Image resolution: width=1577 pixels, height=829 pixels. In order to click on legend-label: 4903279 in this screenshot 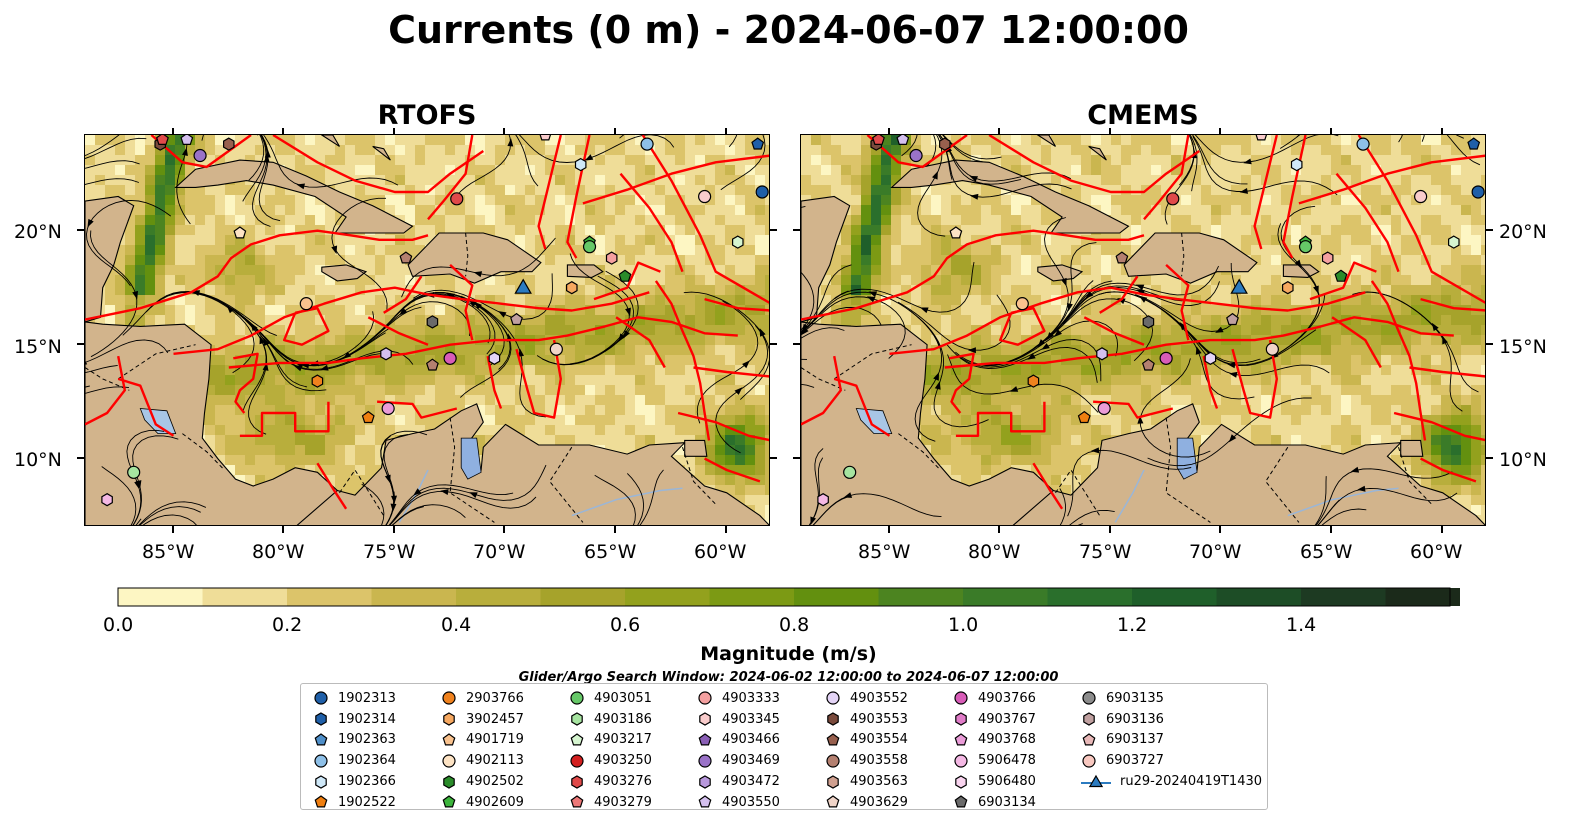, I will do `click(623, 802)`.